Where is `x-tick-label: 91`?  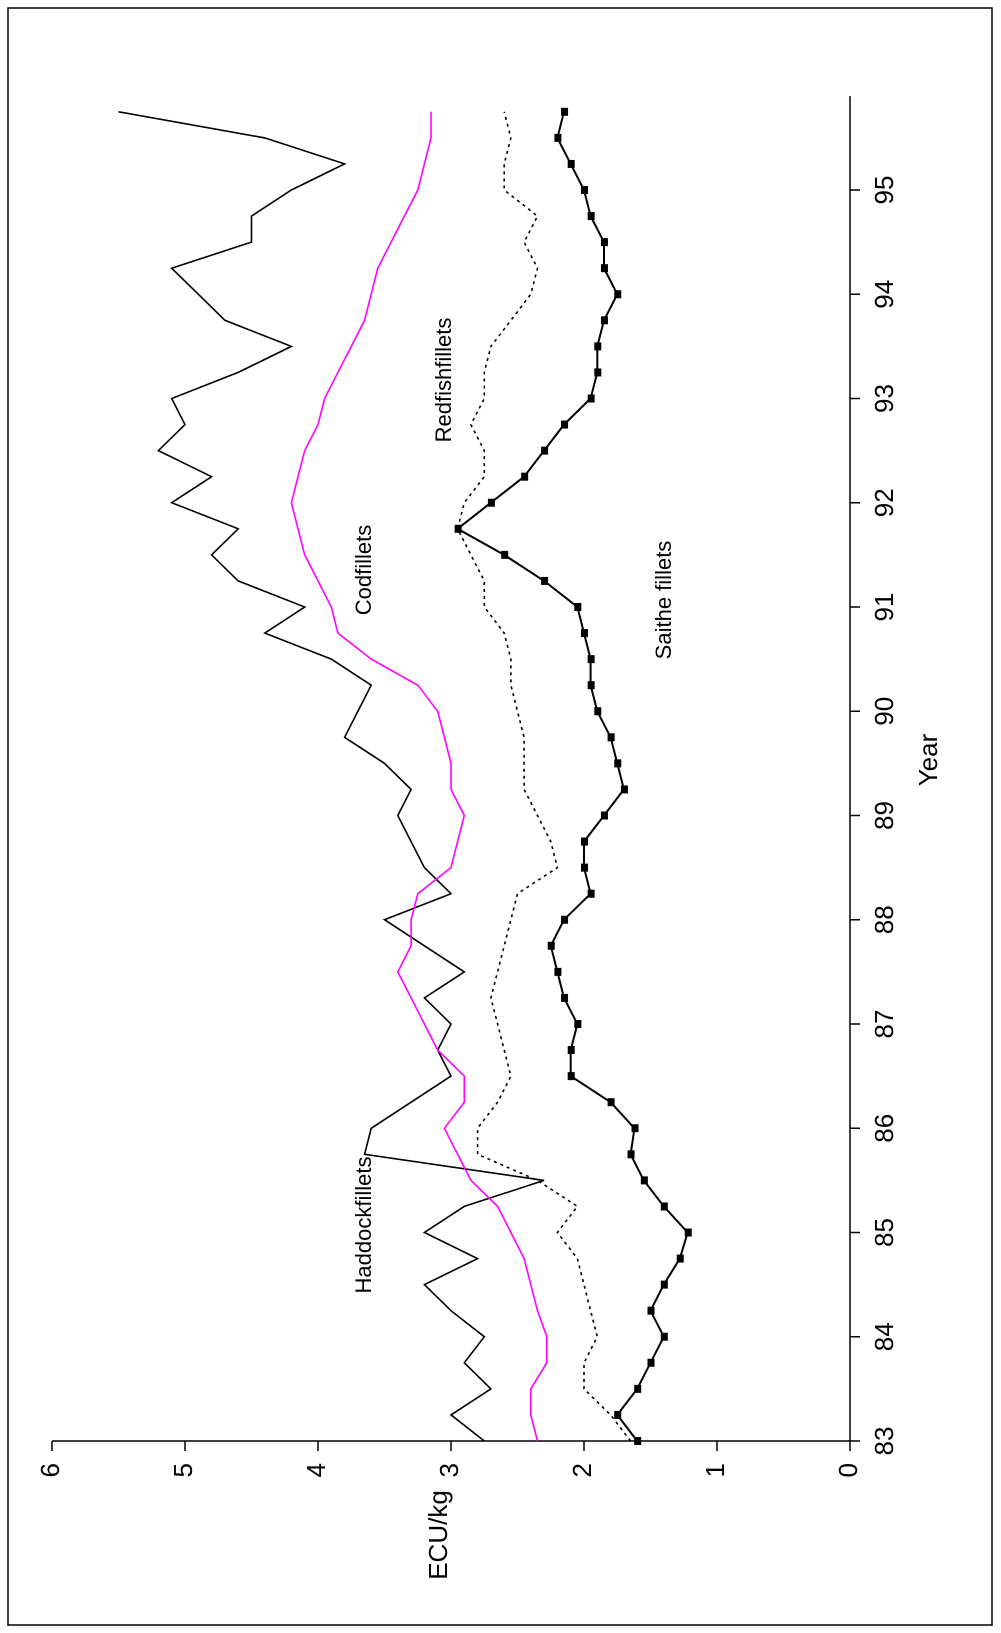
x-tick-label: 91 is located at coordinates (884, 607).